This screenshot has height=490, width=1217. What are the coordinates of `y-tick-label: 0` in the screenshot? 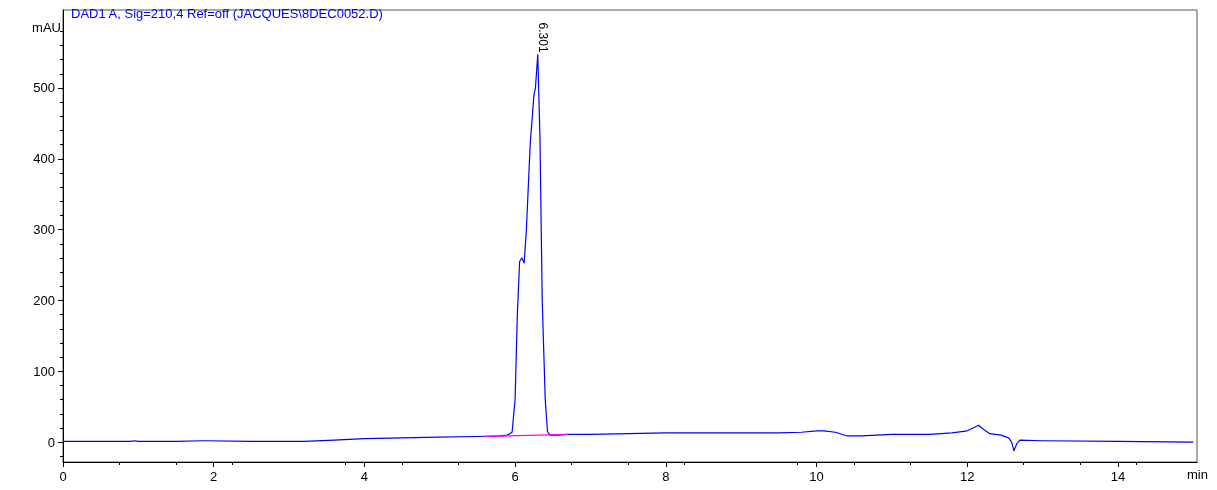 It's located at (51, 442).